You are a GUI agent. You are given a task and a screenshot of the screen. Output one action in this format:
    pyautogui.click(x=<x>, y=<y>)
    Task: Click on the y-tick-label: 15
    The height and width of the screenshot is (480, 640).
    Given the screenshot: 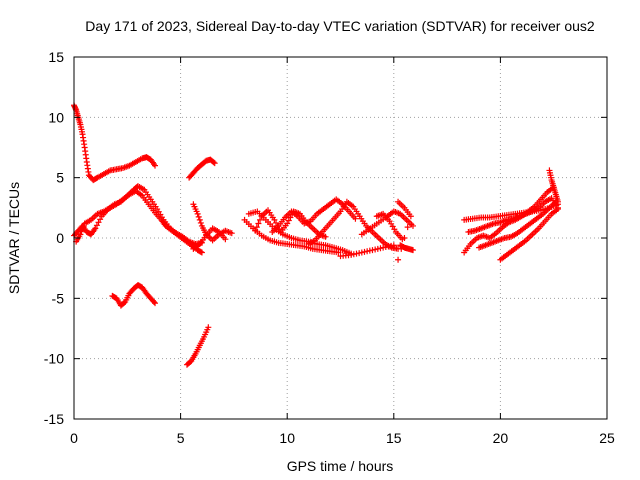 What is the action you would take?
    pyautogui.click(x=56, y=57)
    